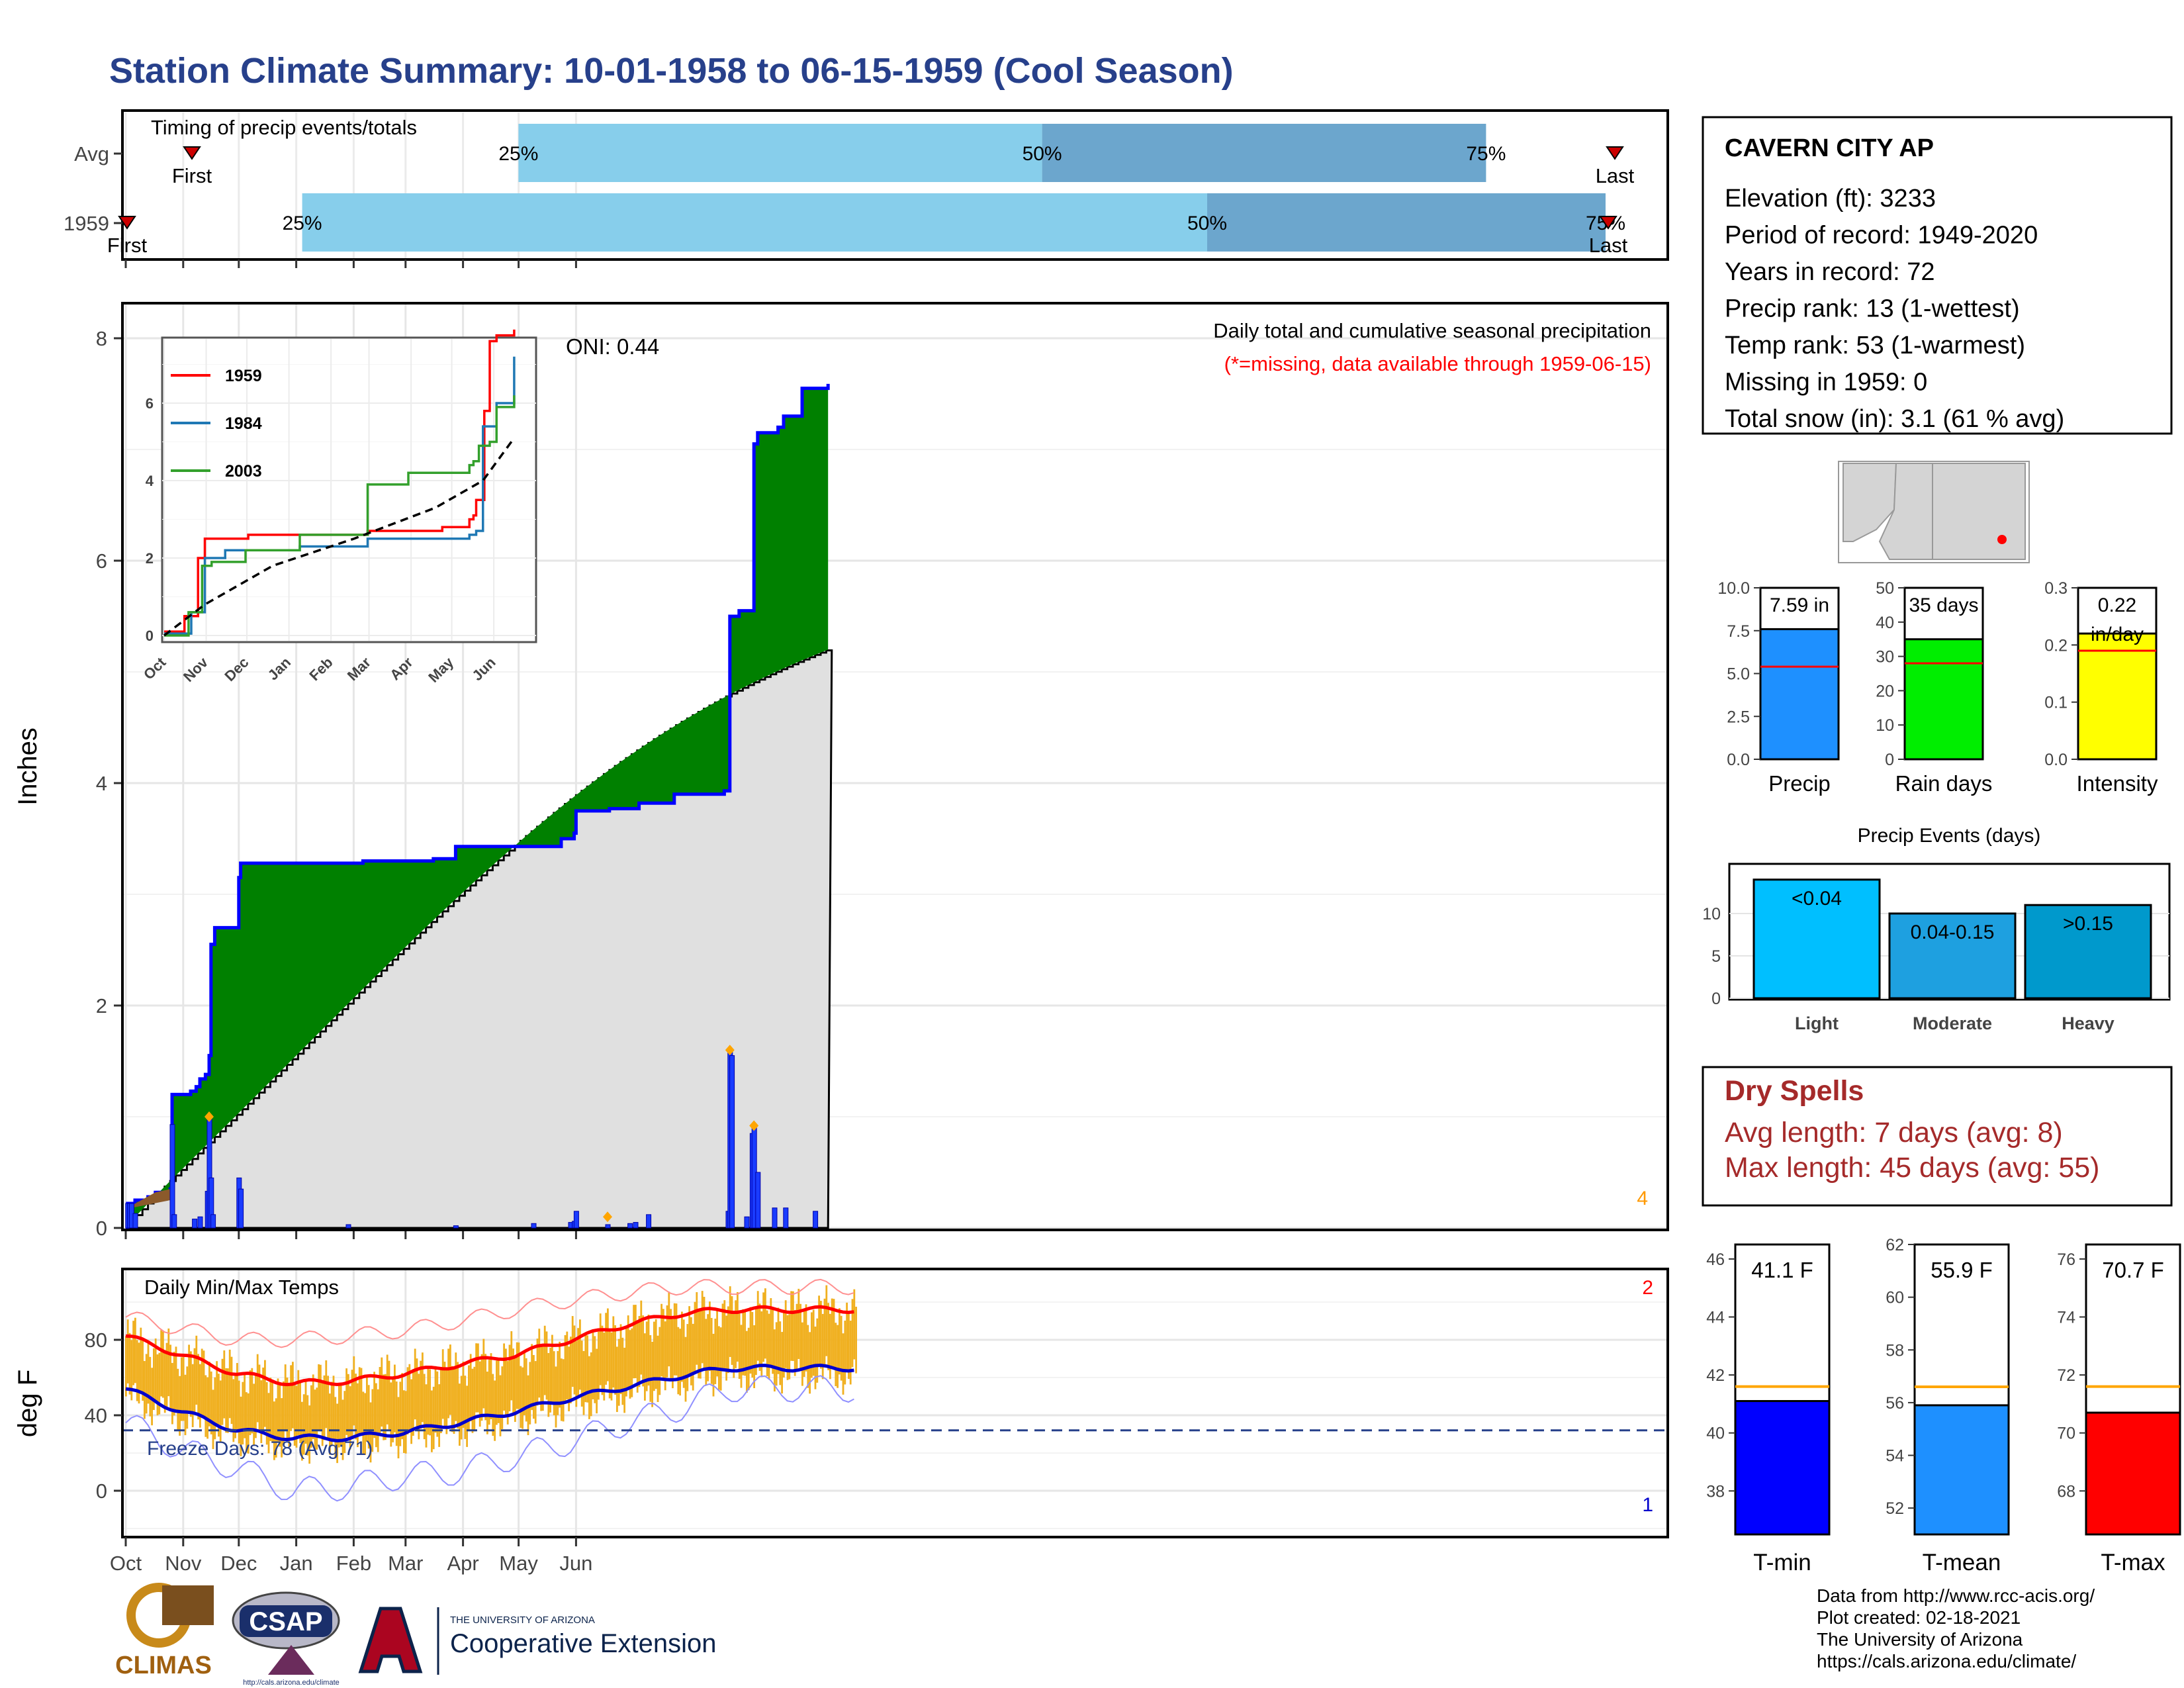  I want to click on ua-line2: Cooperative Extension, so click(583, 1643).